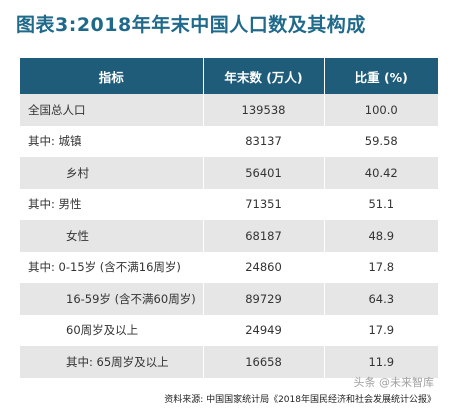  Describe the element at coordinates (112, 299) in the screenshot. I see `row-indicator: 16-59岁 (含不满60周岁)` at that location.